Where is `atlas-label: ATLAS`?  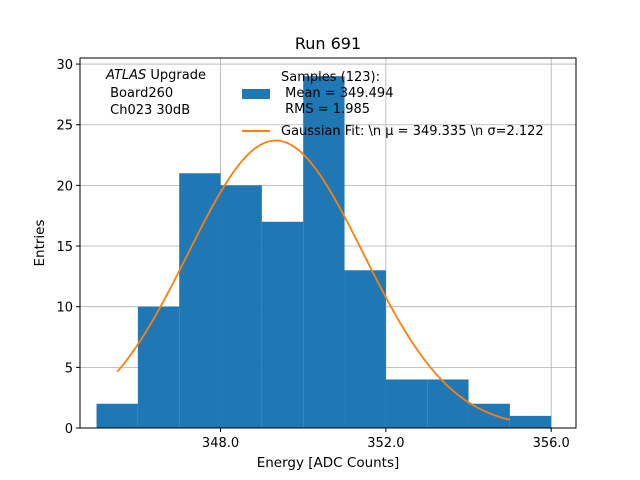
atlas-label: ATLAS is located at coordinates (125, 75).